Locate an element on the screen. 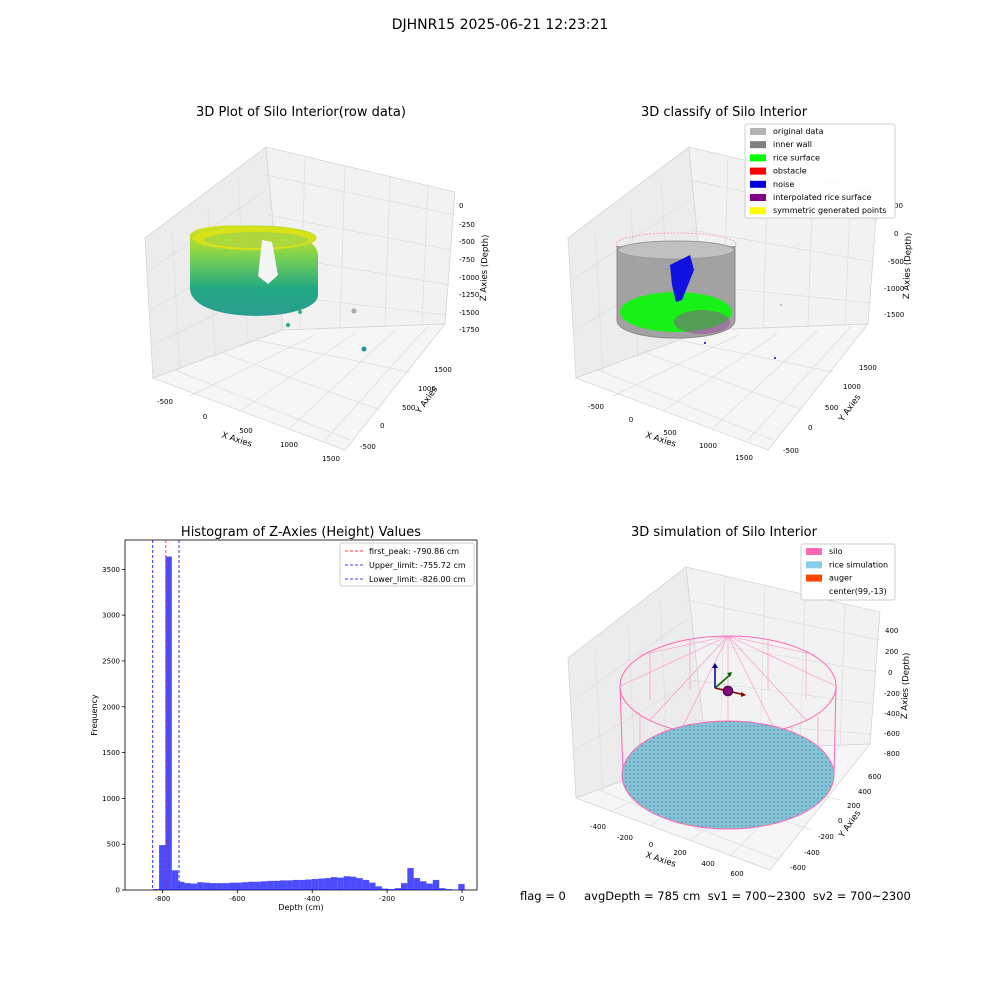 This screenshot has height=1000, width=1000. classify-3d-z-ticks: 00 0 -500 -1000 -1500 is located at coordinates (894, 260).